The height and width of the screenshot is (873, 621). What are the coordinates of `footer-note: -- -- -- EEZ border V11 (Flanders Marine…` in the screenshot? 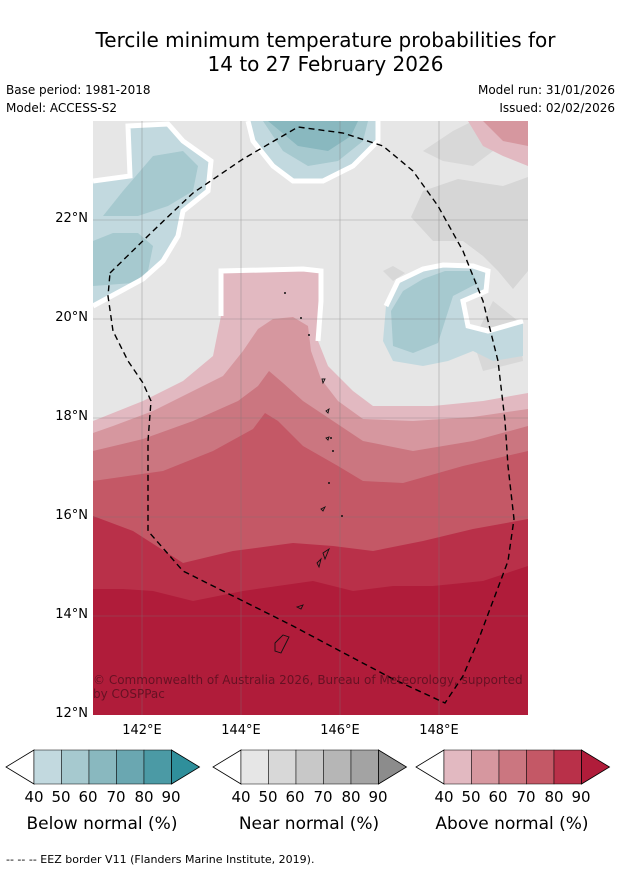 It's located at (160, 859).